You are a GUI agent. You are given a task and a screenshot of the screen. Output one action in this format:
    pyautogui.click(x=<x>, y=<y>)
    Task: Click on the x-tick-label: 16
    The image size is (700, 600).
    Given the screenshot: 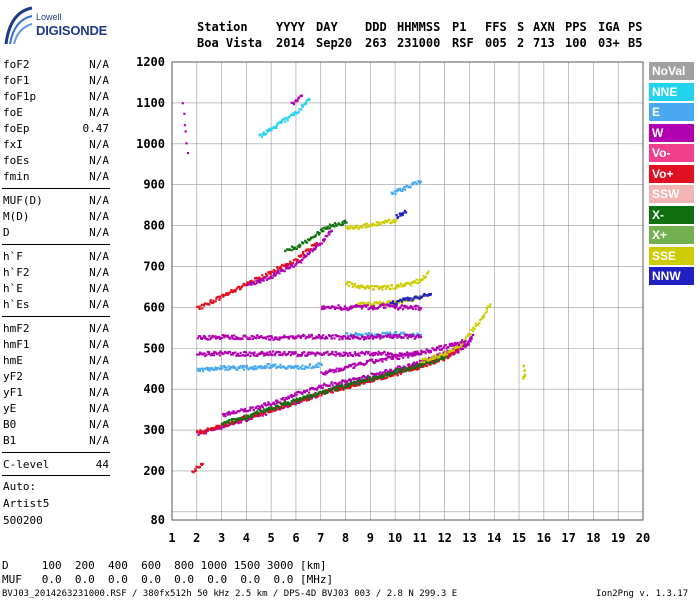 What is the action you would take?
    pyautogui.click(x=544, y=538)
    